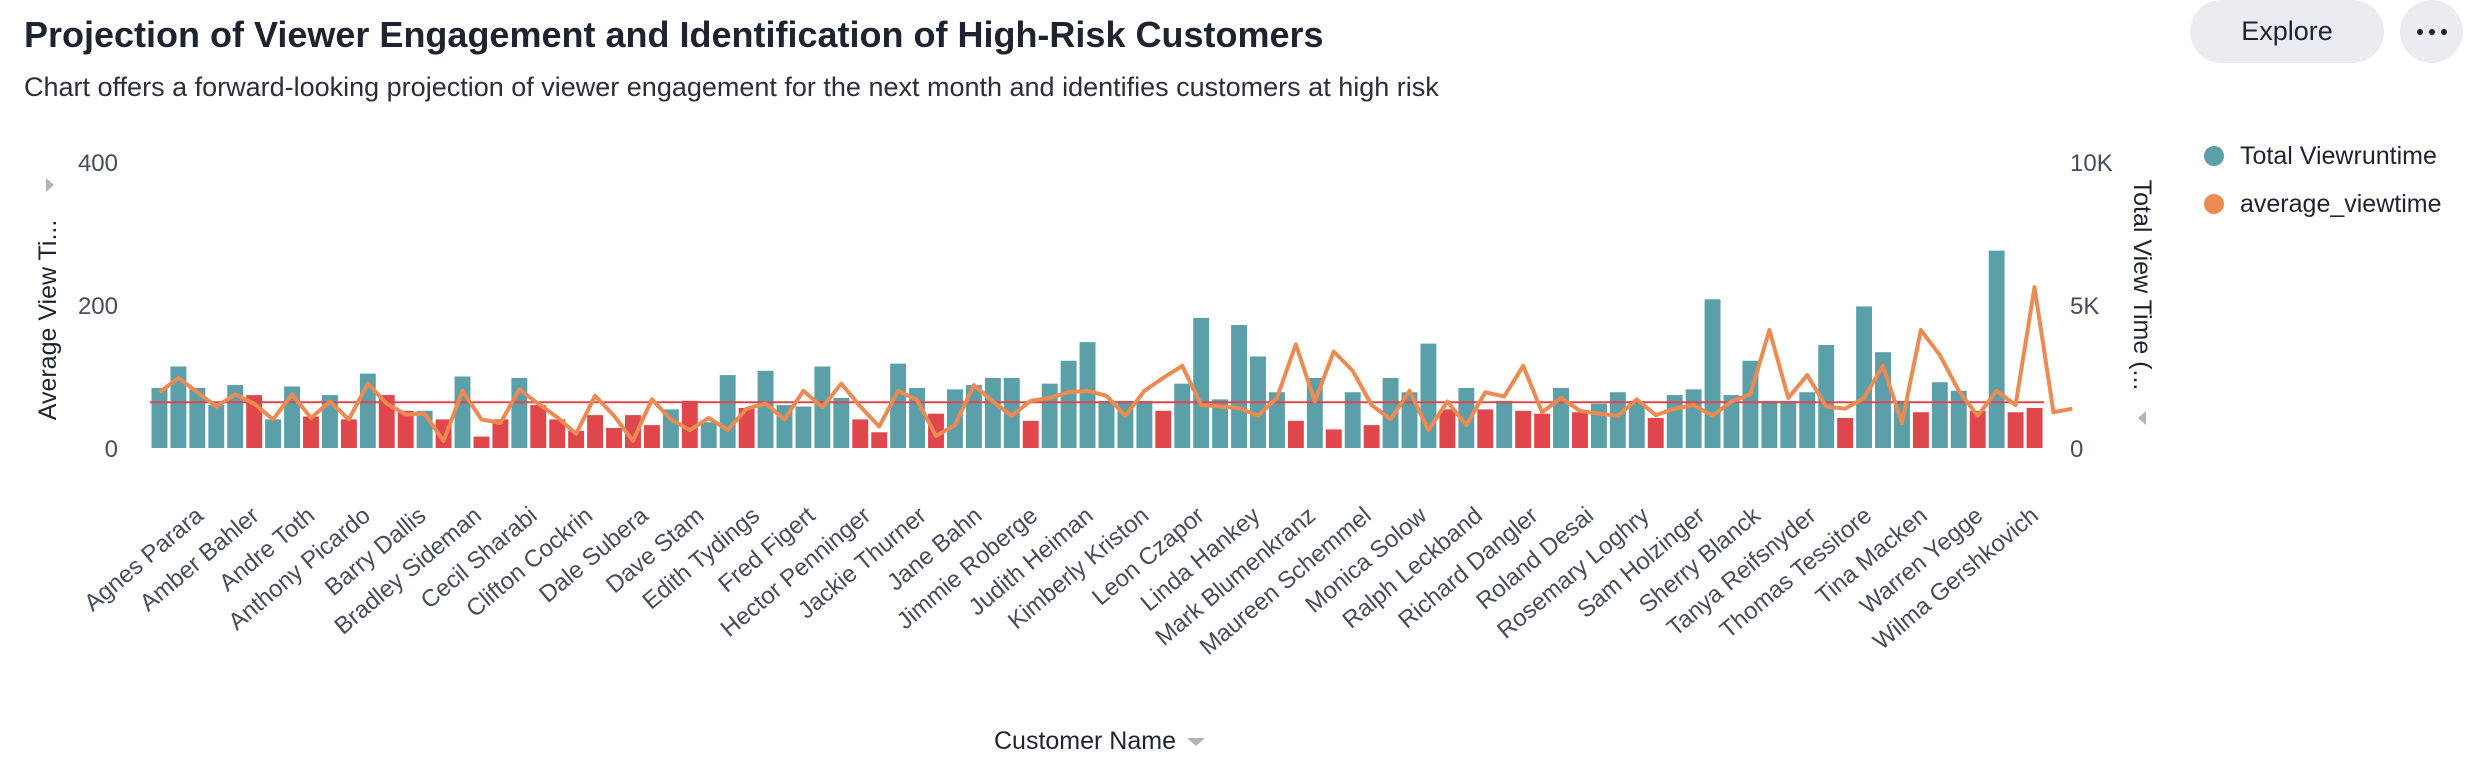 This screenshot has height=768, width=2482. I want to click on legend-label: average_viewtime, so click(2341, 203).